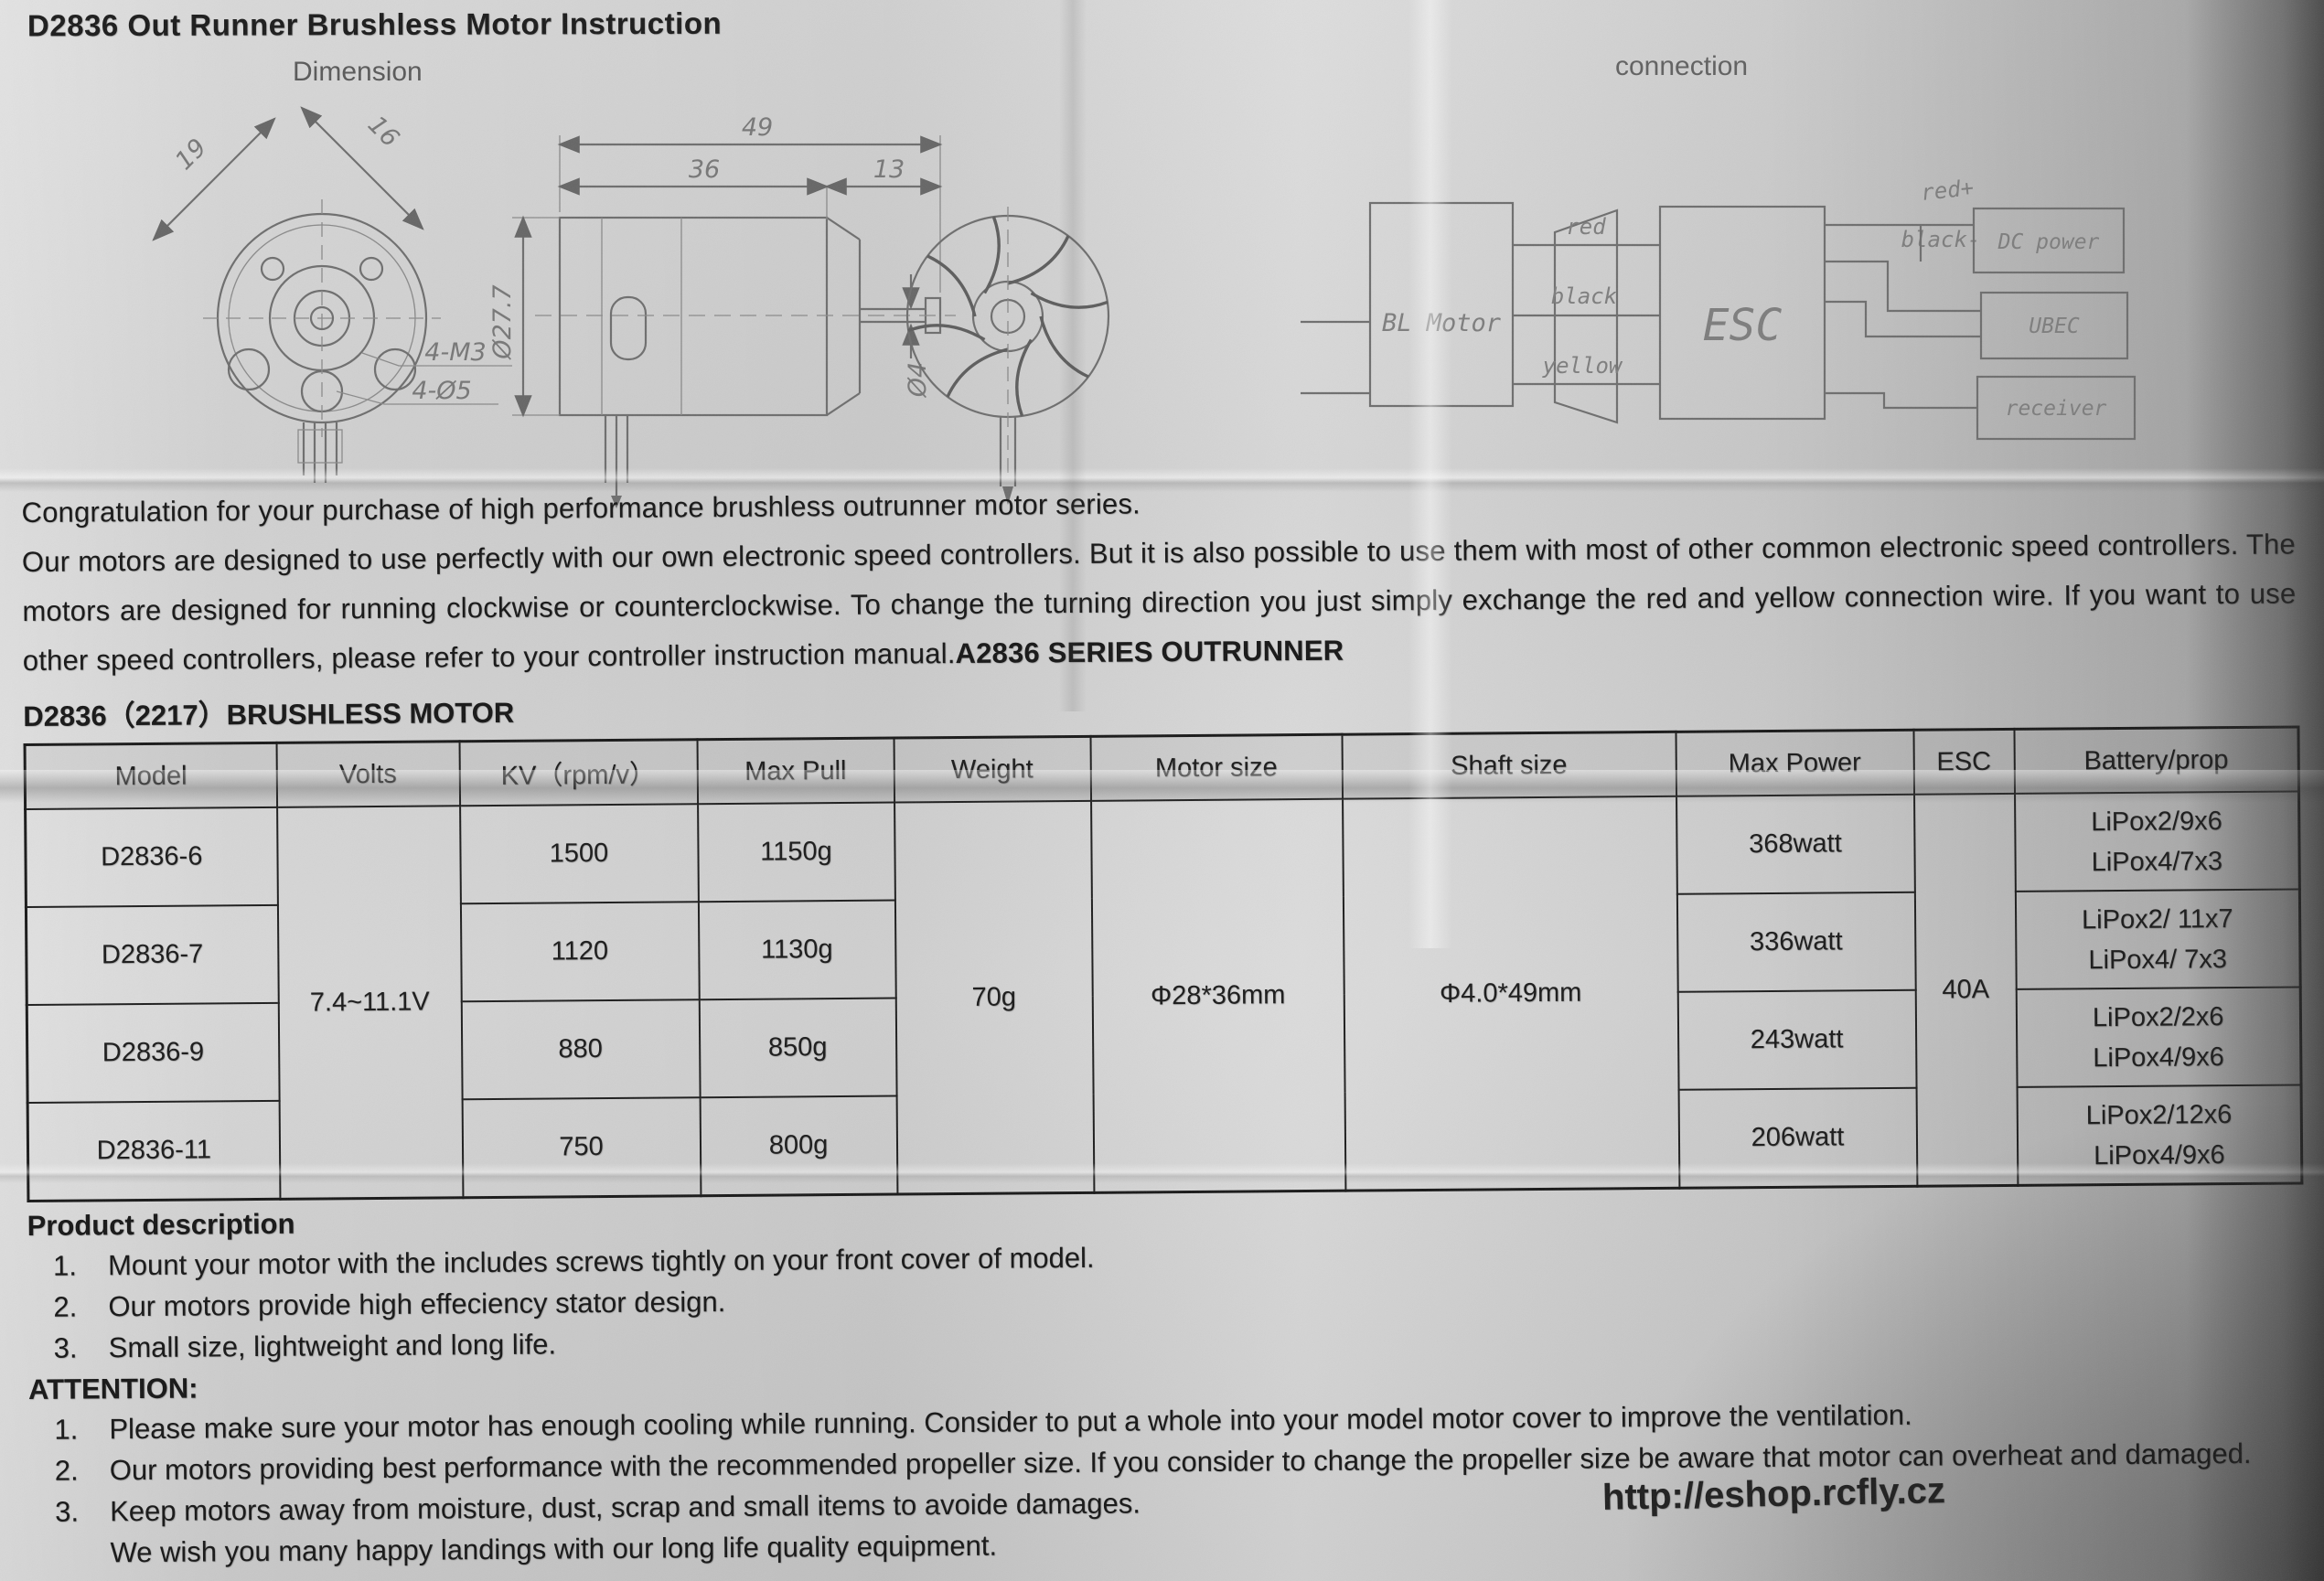 This screenshot has height=1581, width=2324. I want to click on cell-max-power: 243watt, so click(1797, 1039).